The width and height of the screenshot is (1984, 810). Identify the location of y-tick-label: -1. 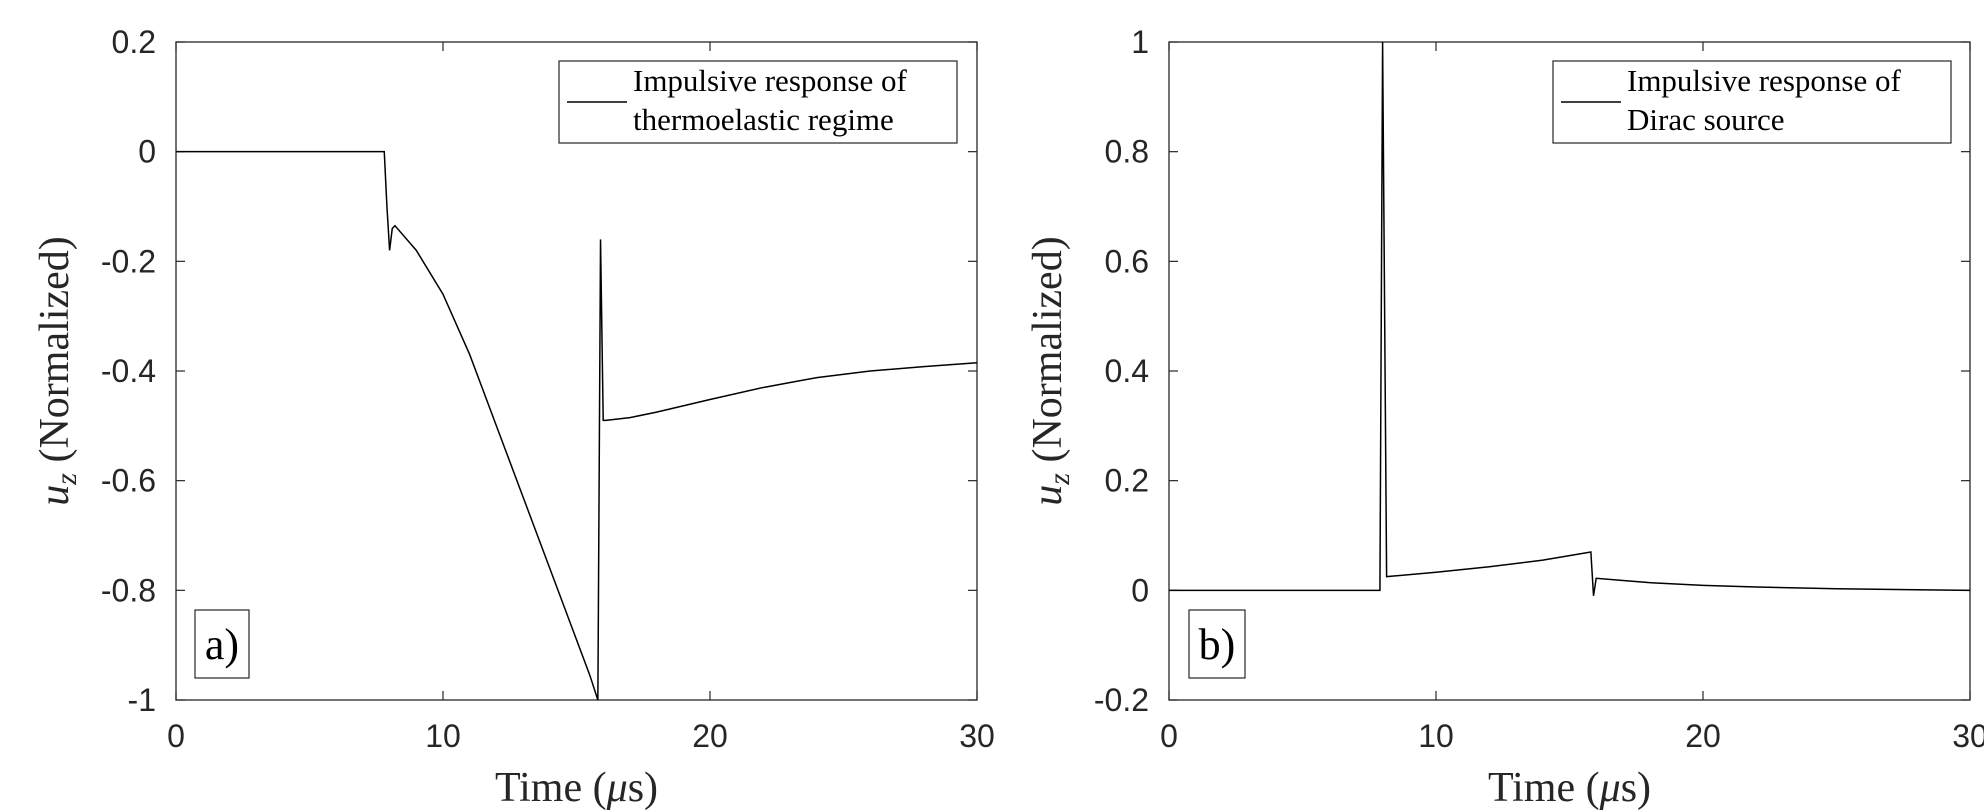
(142, 700).